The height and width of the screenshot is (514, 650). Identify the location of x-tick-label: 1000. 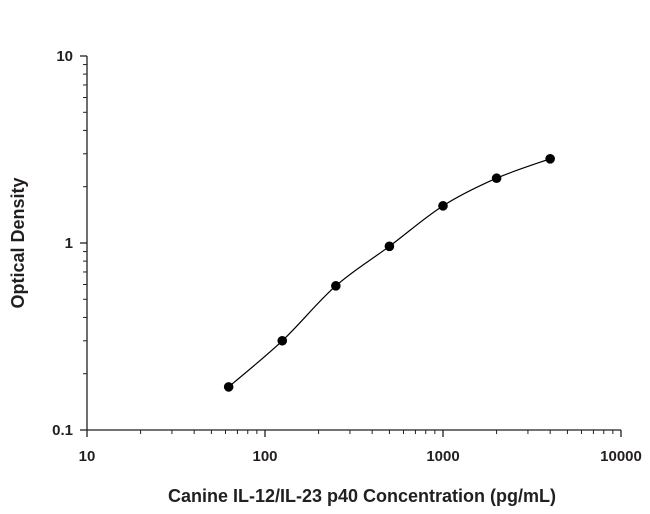
(442, 456).